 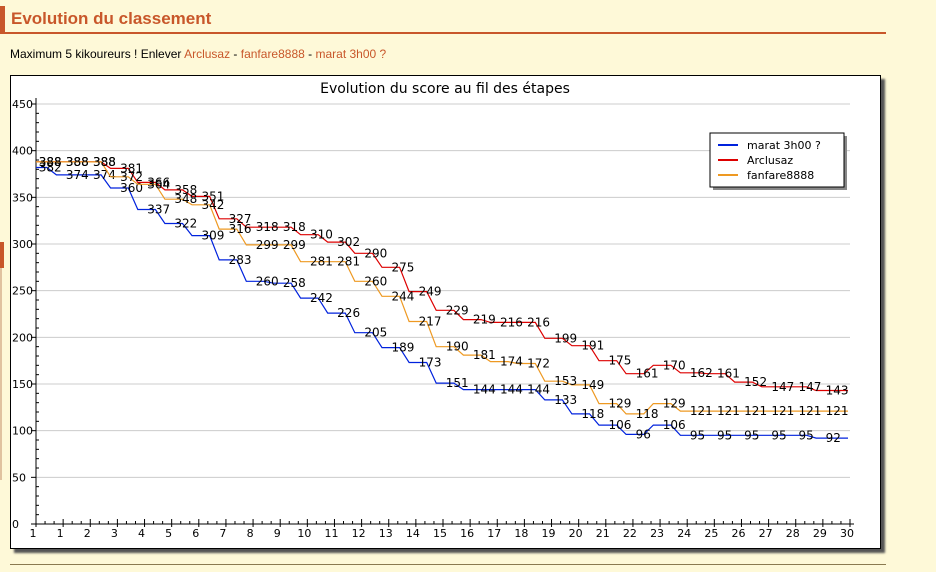 What do you see at coordinates (674, 365) in the screenshot?
I see `data-label: 170` at bounding box center [674, 365].